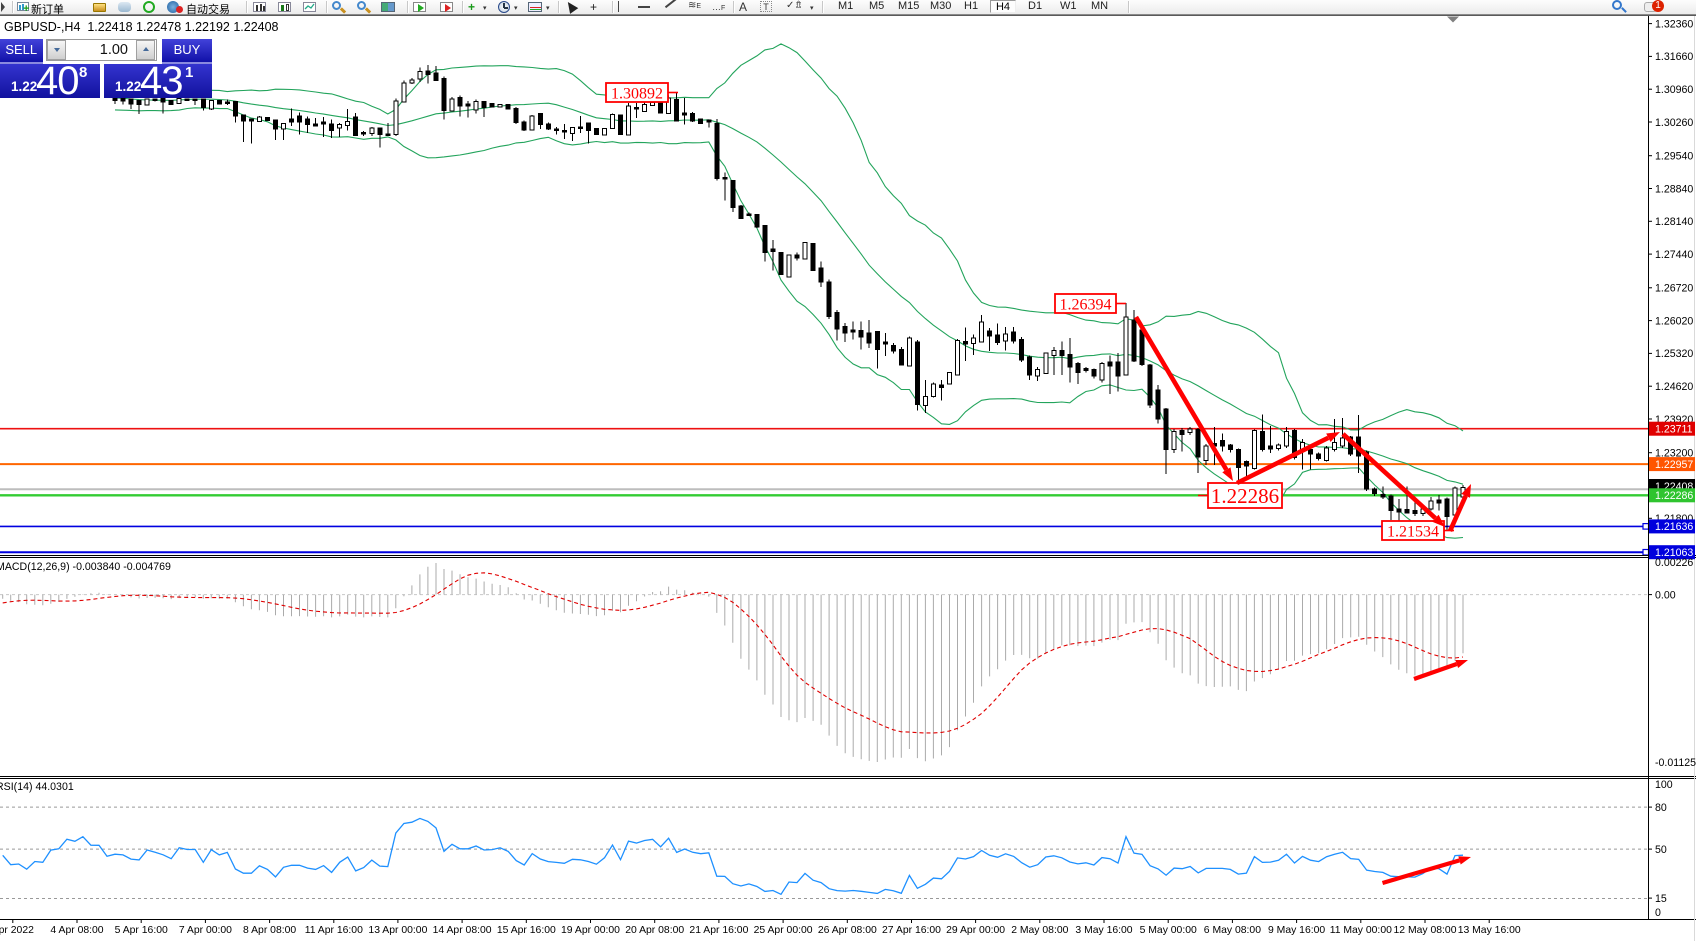 Image resolution: width=1696 pixels, height=941 pixels. What do you see at coordinates (1661, 899) in the screenshot?
I see `svg-text: 15` at bounding box center [1661, 899].